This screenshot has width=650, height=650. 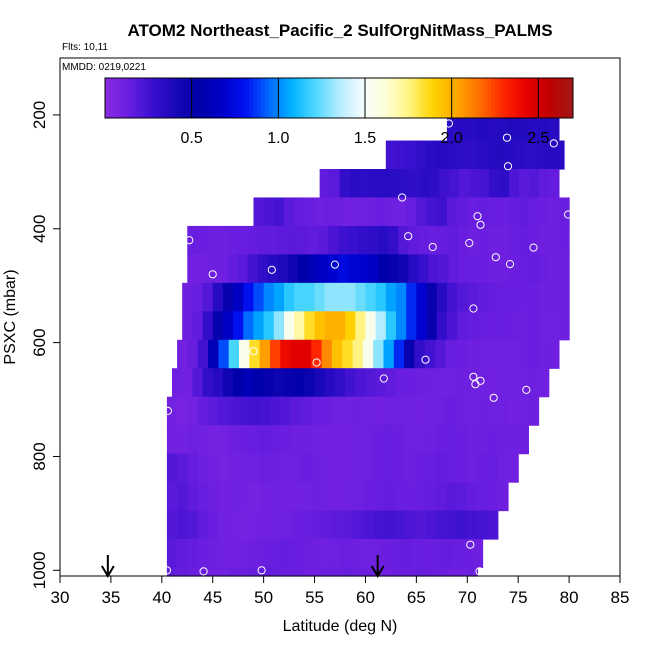 What do you see at coordinates (60, 597) in the screenshot?
I see `x-tick-label: 30` at bounding box center [60, 597].